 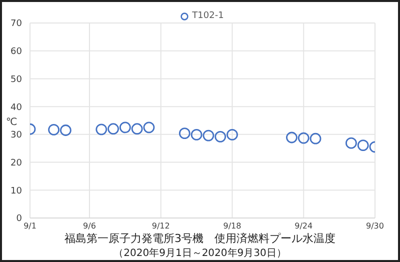 I want to click on y-tick-label: 70, so click(x=16, y=24).